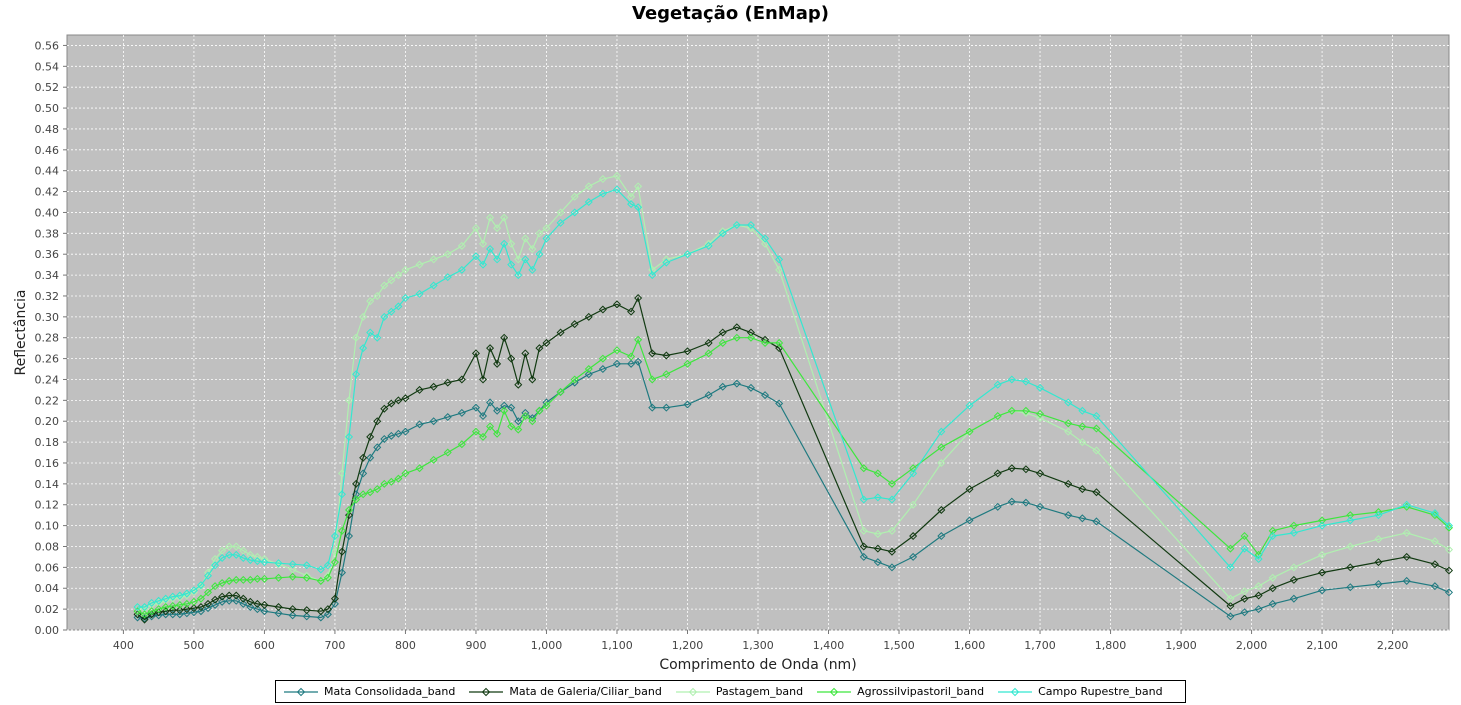 The width and height of the screenshot is (1461, 705). I want to click on y-axis-label: Reflectância, so click(21, 333).